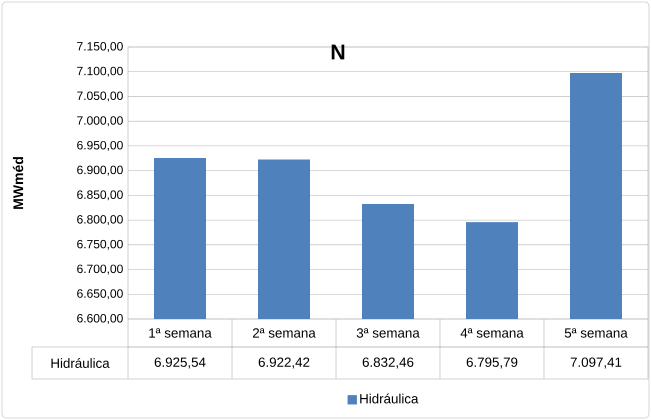  What do you see at coordinates (100, 220) in the screenshot?
I see `y-tick-label: 6.800,00` at bounding box center [100, 220].